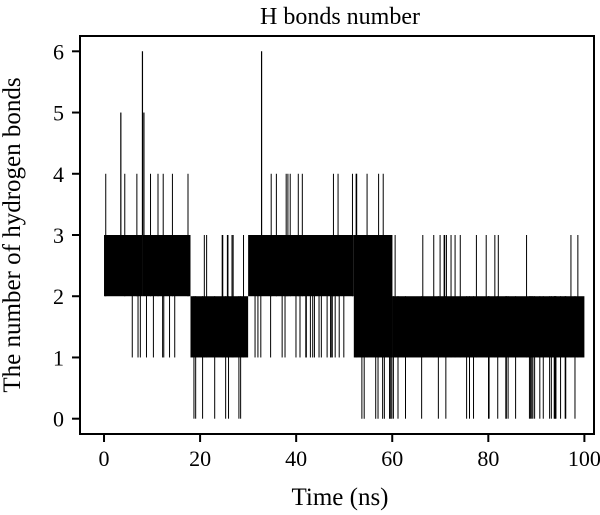 This screenshot has width=600, height=515. Describe the element at coordinates (58, 51) in the screenshot. I see `y-tick-label: 6` at that location.